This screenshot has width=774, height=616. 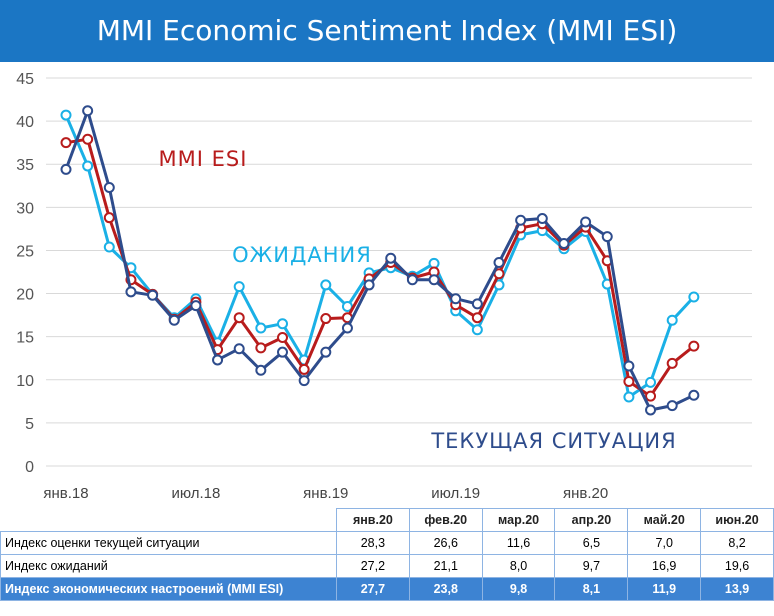 I want to click on table-cell: 21,1, so click(x=445, y=566).